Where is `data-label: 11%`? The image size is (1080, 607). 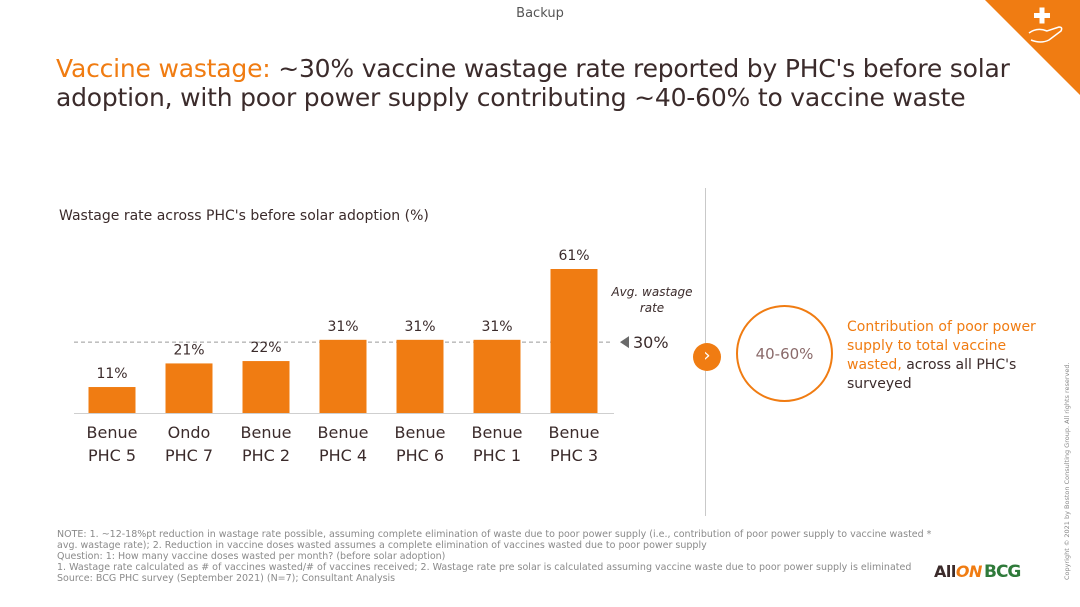 data-label: 11% is located at coordinates (111, 374).